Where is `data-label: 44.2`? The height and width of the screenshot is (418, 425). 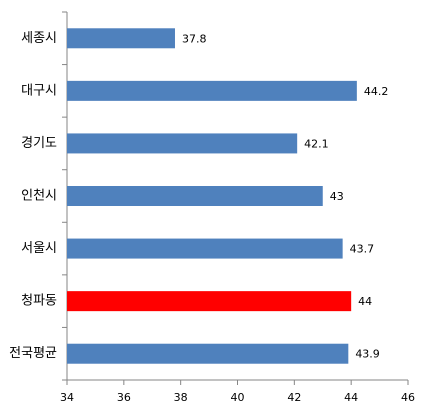
data-label: 44.2 is located at coordinates (376, 91).